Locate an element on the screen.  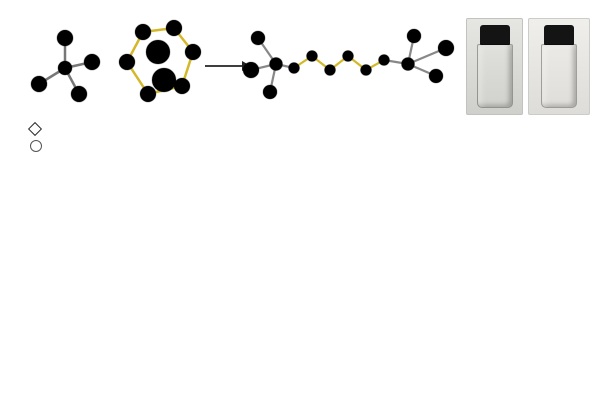
li2s6-molecule is located at coordinates (160, 61).